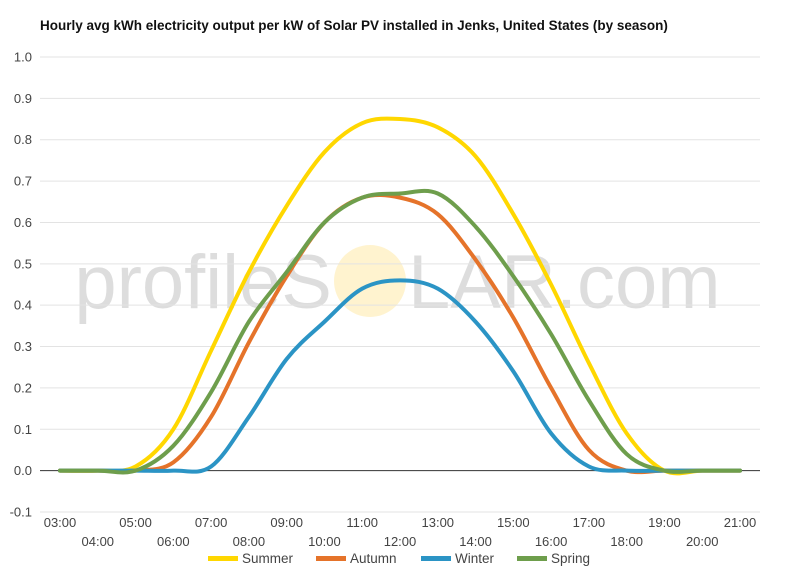  I want to click on x-tick-label: 09:00, so click(286, 522).